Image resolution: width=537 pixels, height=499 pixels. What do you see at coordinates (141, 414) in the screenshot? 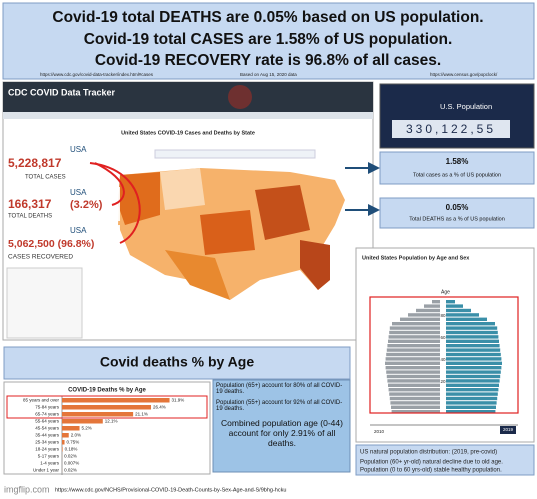
I see `value-label: 21.1%` at bounding box center [141, 414].